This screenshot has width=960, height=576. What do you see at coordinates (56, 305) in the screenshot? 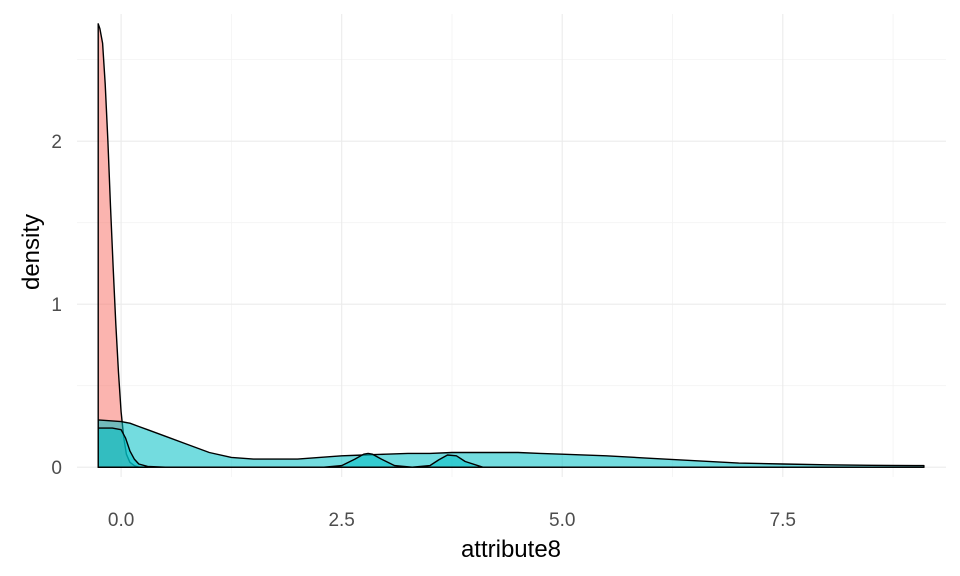
I see `y-tick-label: 1` at bounding box center [56, 305].